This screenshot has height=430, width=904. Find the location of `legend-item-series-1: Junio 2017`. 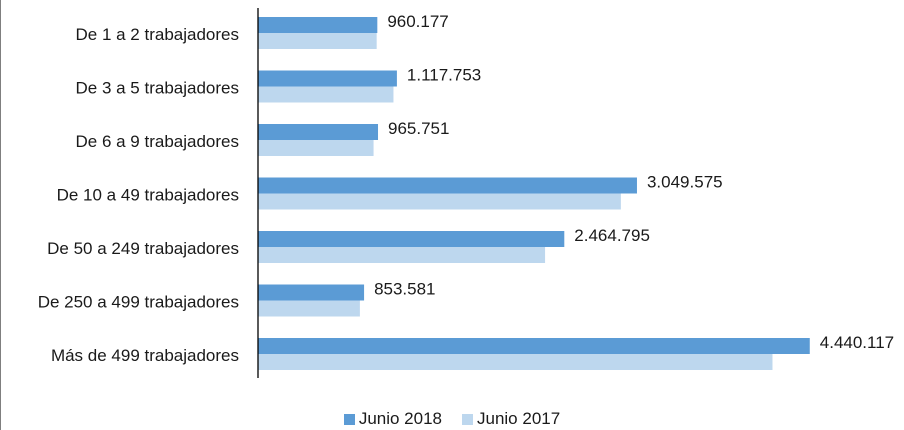

legend-item-series-1: Junio 2017 is located at coordinates (511, 419).